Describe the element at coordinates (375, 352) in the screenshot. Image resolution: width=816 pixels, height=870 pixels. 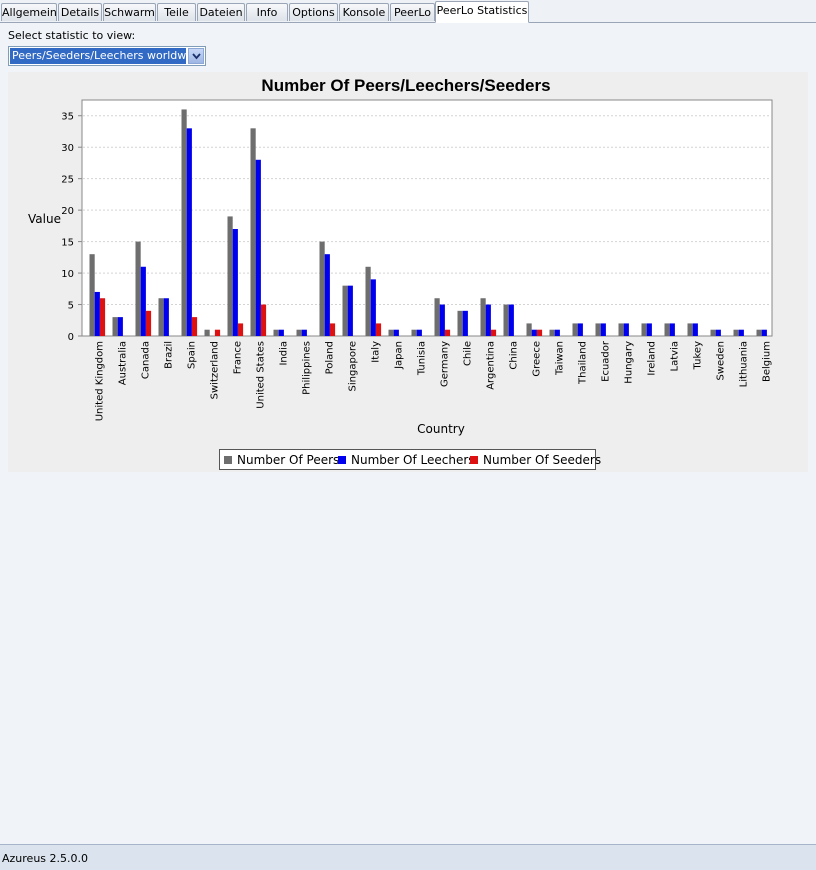
I see `x-tick-label: Italy` at that location.